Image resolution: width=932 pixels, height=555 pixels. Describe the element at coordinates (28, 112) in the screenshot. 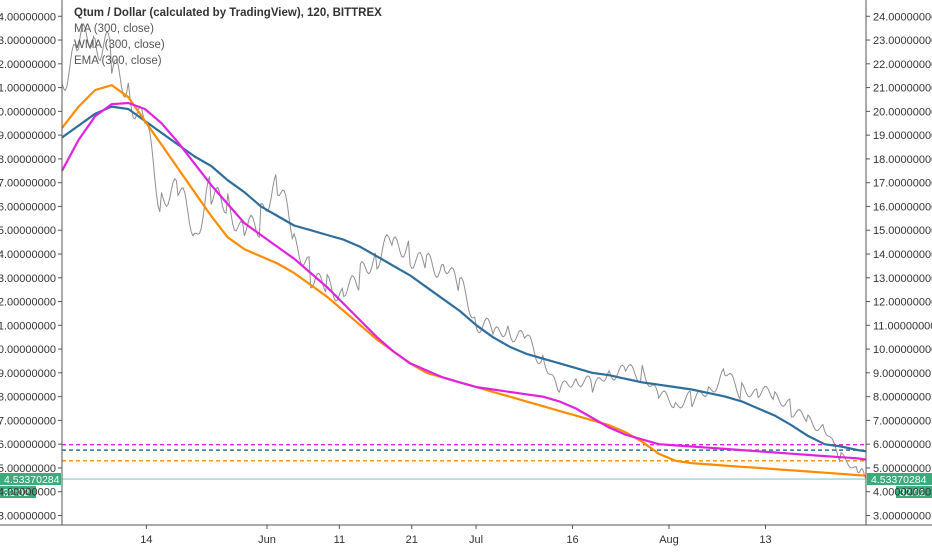

I see `left-tick-label: 20.00000000` at that location.